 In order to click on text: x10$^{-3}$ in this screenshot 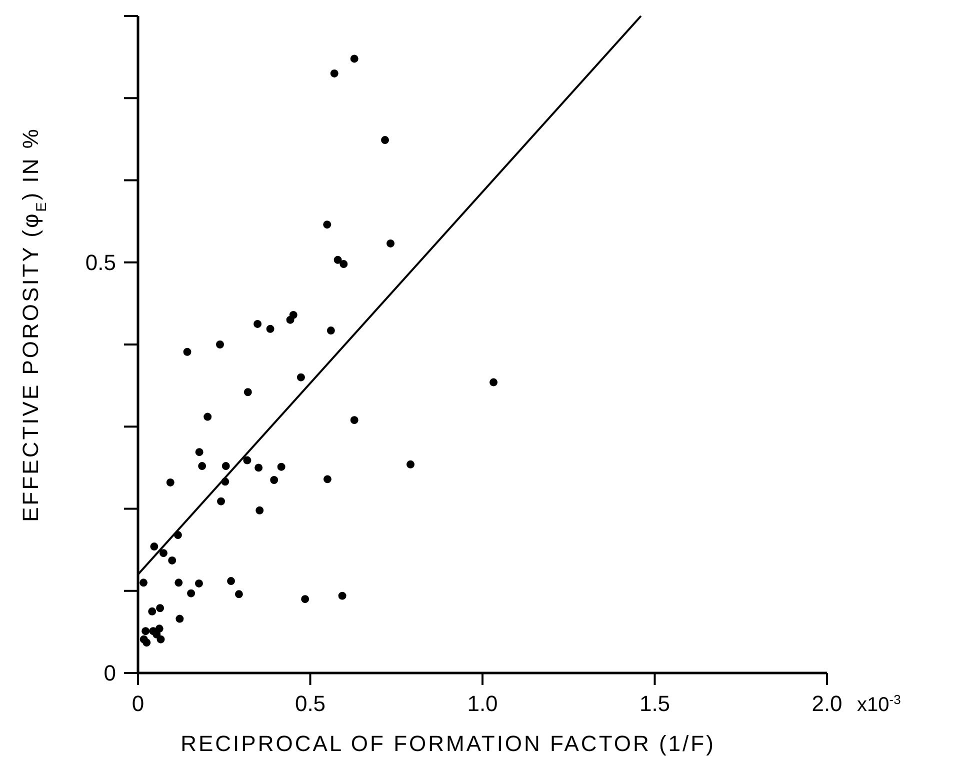, I will do `click(879, 704)`.